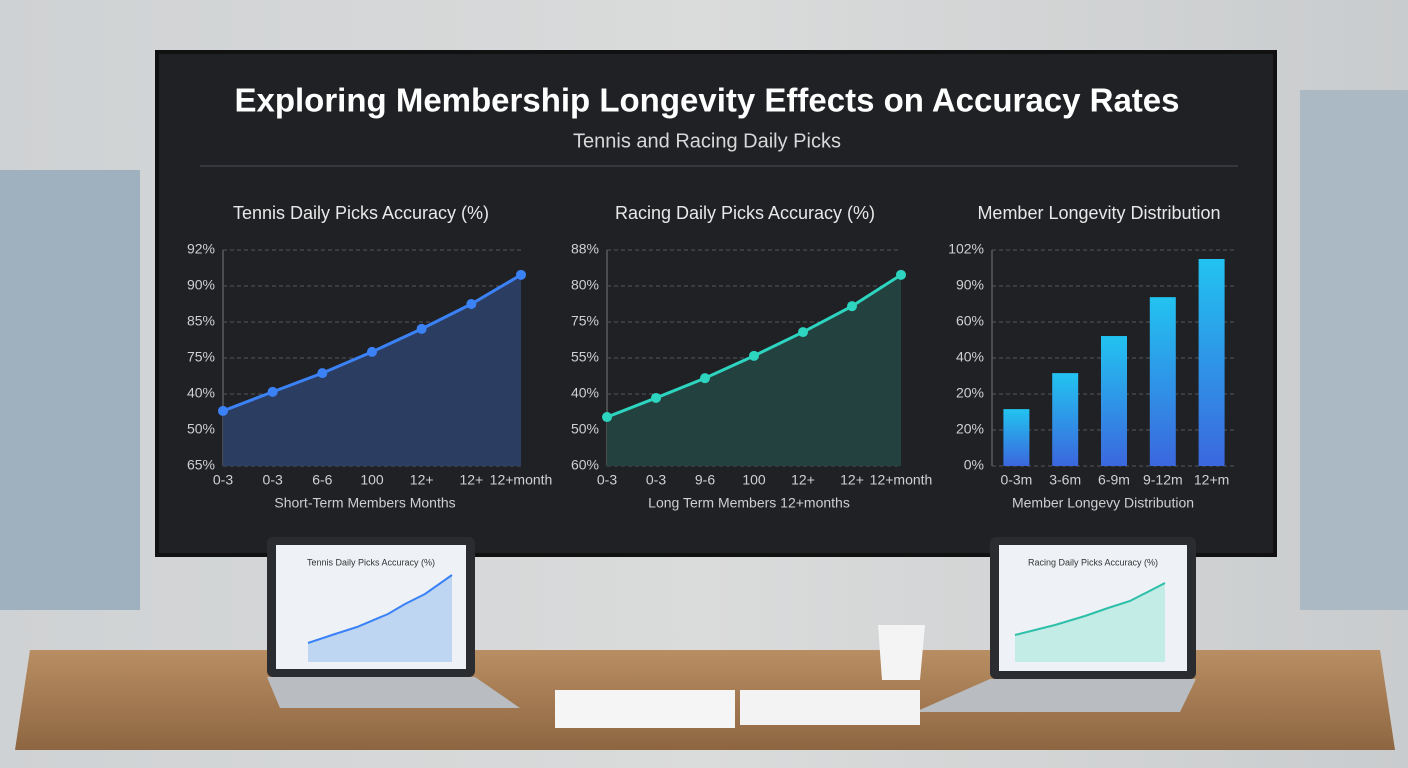 The image size is (1408, 768). I want to click on y-tick-label: 65%, so click(201, 465).